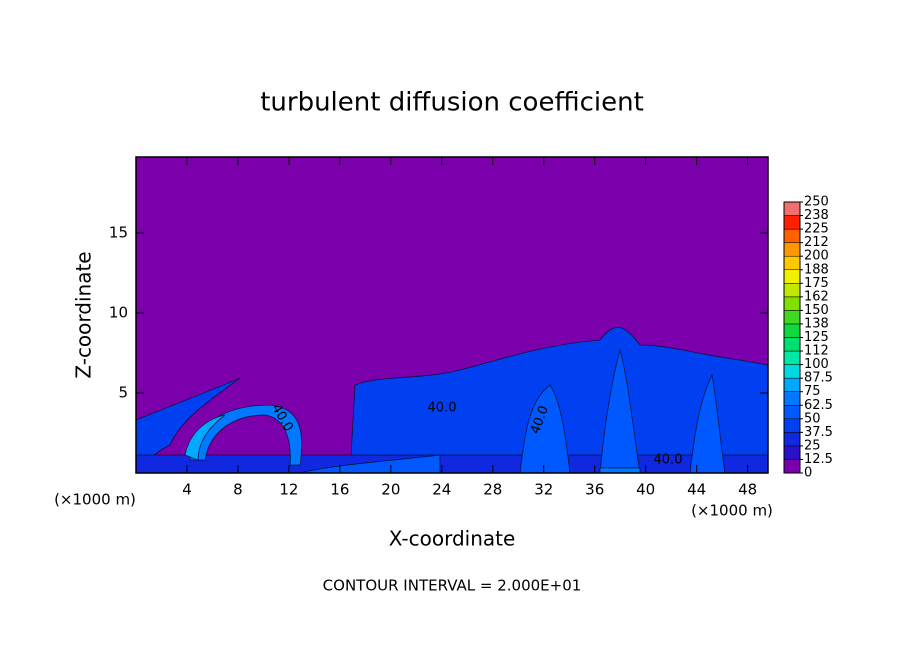  I want to click on colorbar-label: 238, so click(816, 215).